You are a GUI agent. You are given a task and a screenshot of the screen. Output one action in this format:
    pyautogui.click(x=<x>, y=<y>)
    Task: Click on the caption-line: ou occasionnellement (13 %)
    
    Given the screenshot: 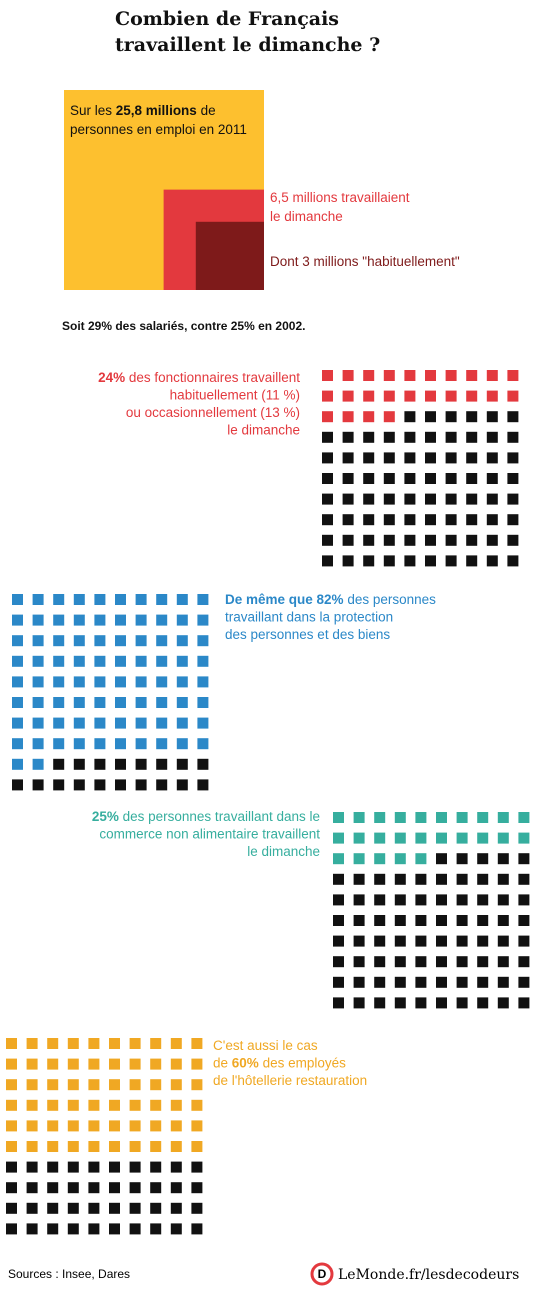 What is the action you would take?
    pyautogui.click(x=213, y=412)
    